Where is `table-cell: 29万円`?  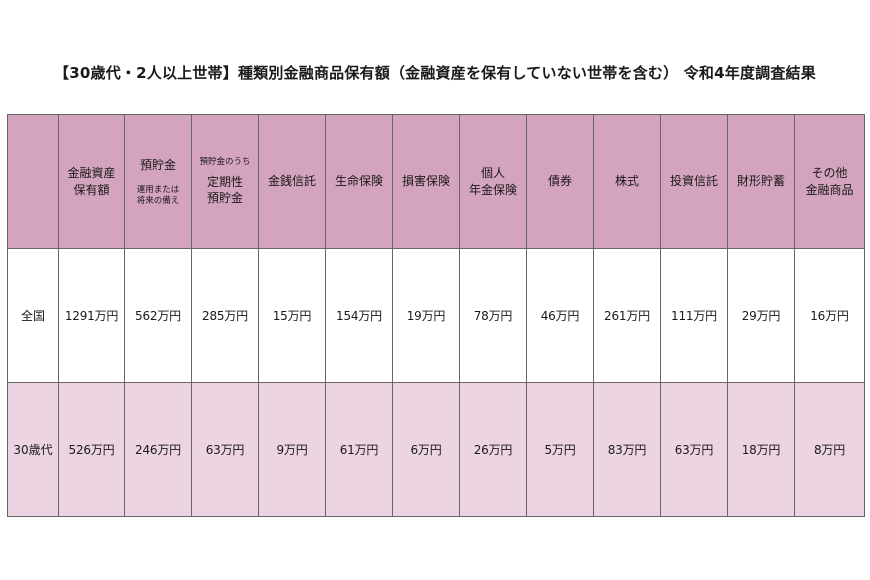
table-cell: 29万円 is located at coordinates (761, 315).